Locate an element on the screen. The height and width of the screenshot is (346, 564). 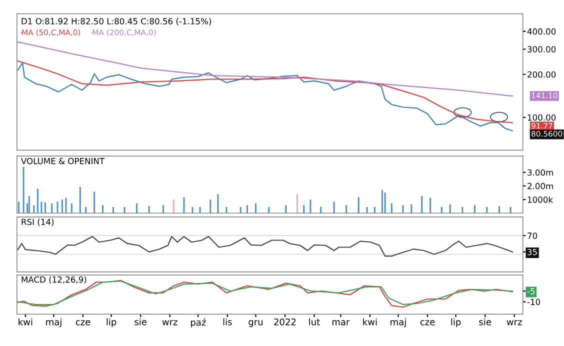
y-tick-label: 70 is located at coordinates (533, 235).